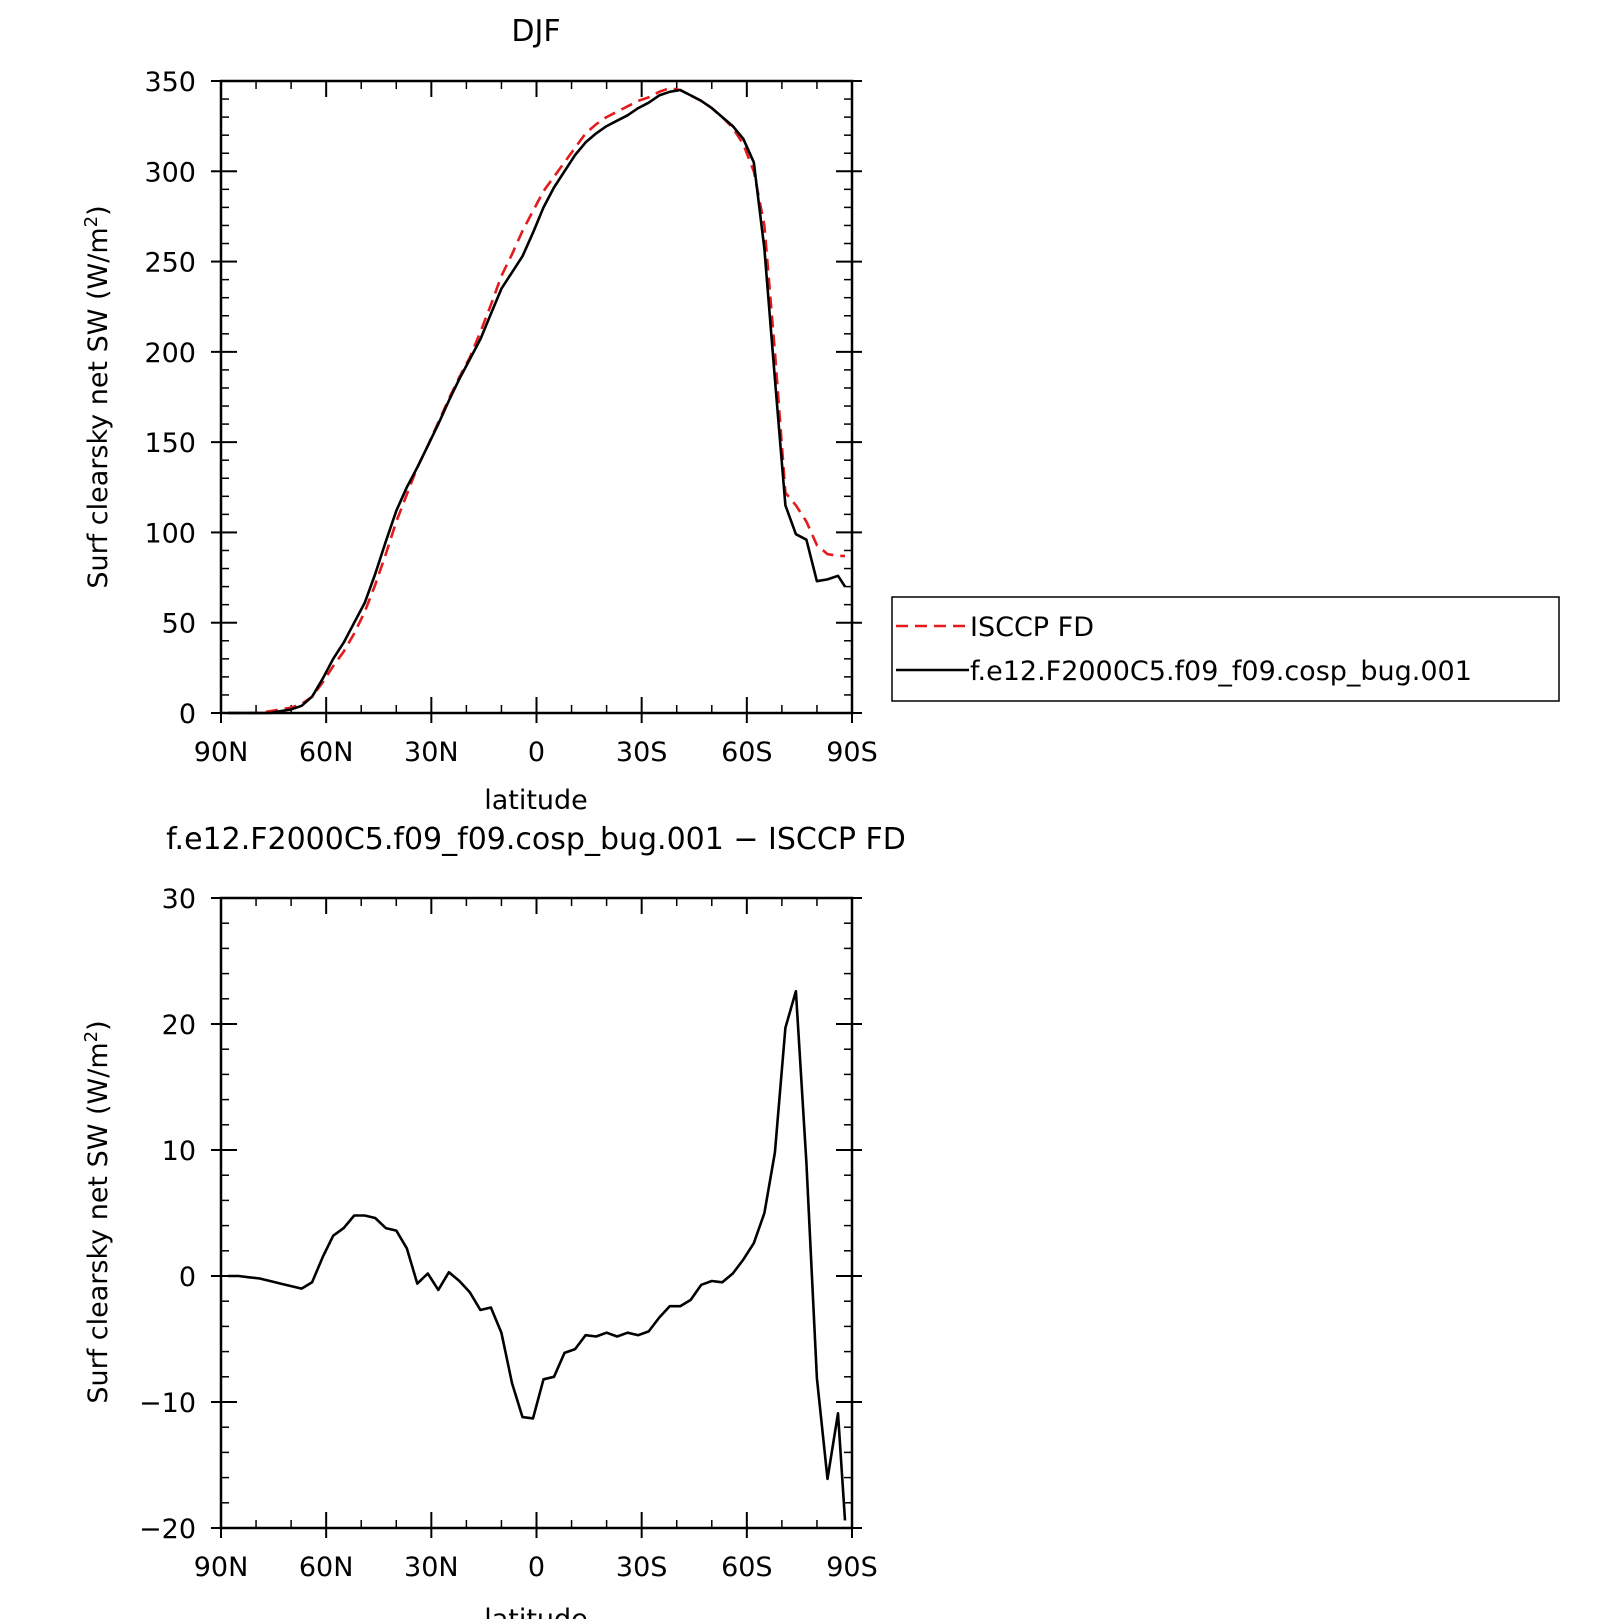  What do you see at coordinates (537, 1255) in the screenshot?
I see `bottom-series-line-difference` at bounding box center [537, 1255].